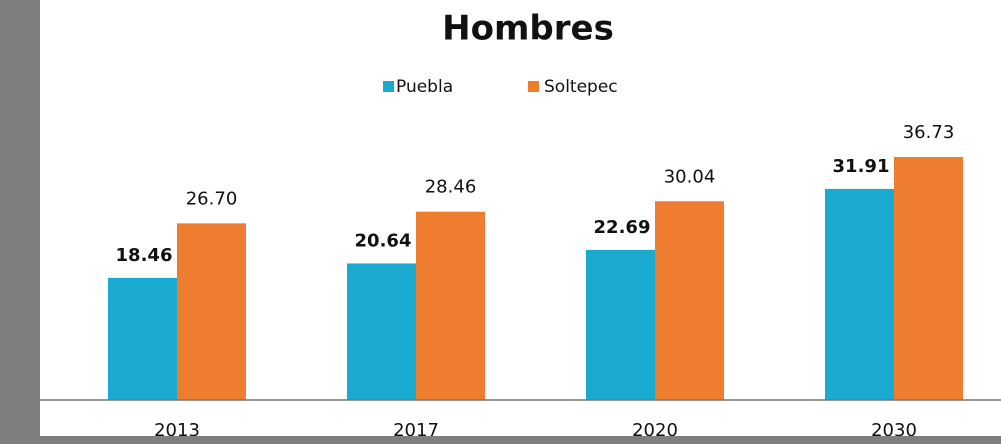 The height and width of the screenshot is (444, 1001). What do you see at coordinates (520, 440) in the screenshot?
I see `bottom-border` at bounding box center [520, 440].